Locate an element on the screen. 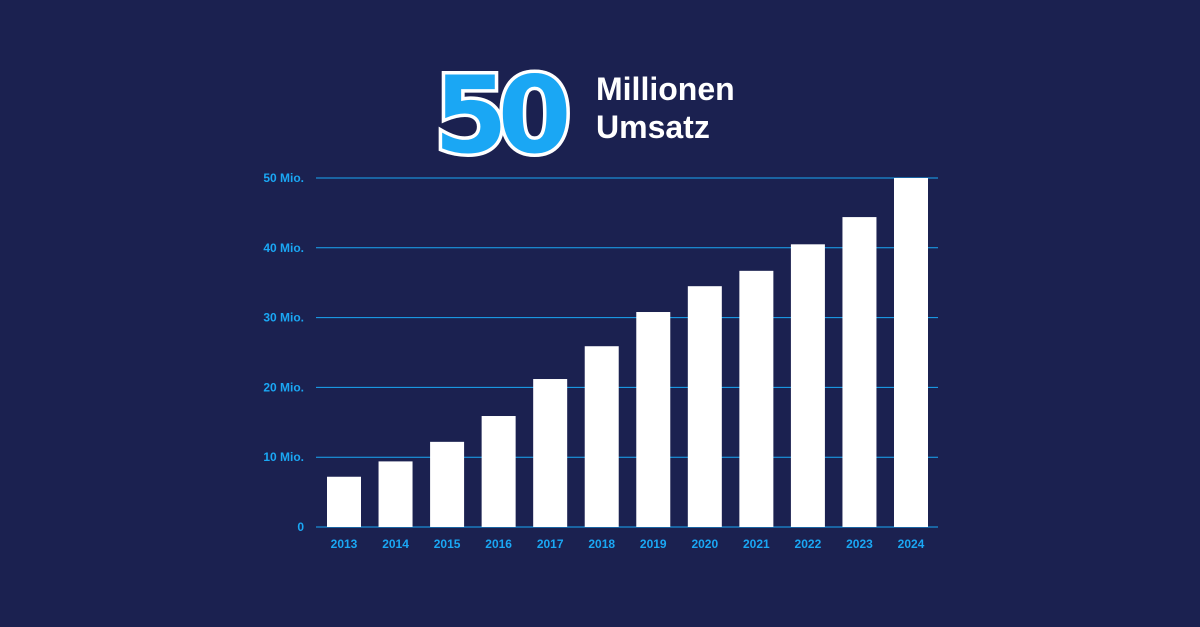  bar-2019 is located at coordinates (653, 419).